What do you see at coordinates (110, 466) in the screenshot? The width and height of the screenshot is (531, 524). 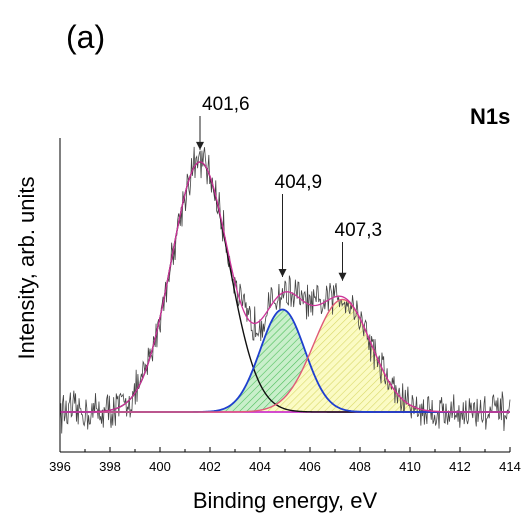 I see `x-tick-label-398: 398` at bounding box center [110, 466].